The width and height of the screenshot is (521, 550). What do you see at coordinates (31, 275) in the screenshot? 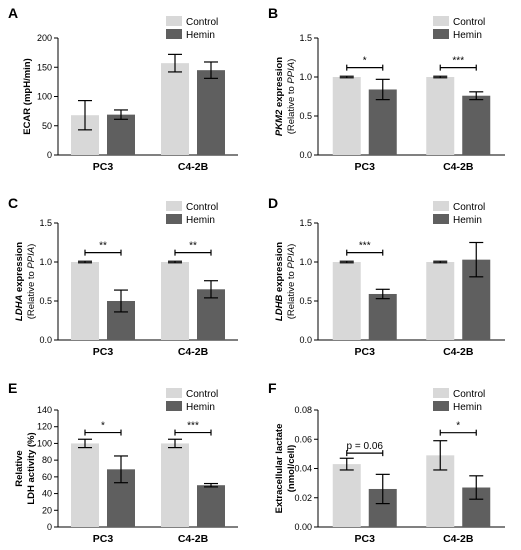
I see `y-axis-label-part: to` at bounding box center [31, 275].